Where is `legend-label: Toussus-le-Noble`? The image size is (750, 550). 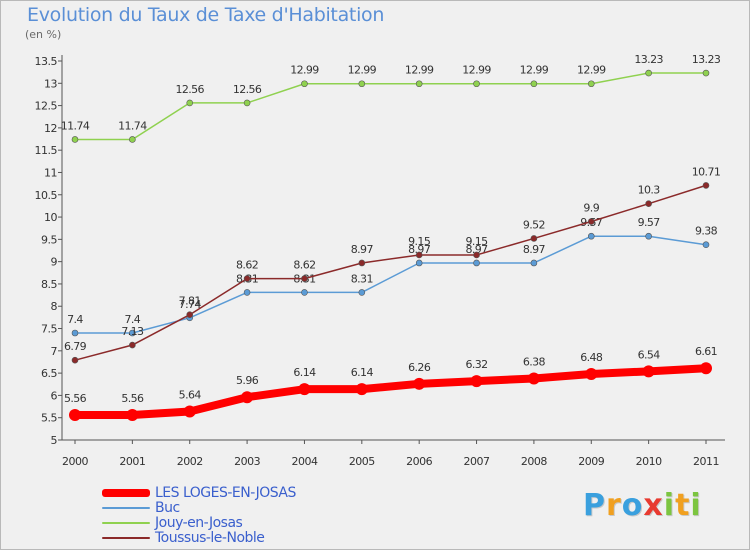 legend-label: Toussus-le-Noble is located at coordinates (210, 537).